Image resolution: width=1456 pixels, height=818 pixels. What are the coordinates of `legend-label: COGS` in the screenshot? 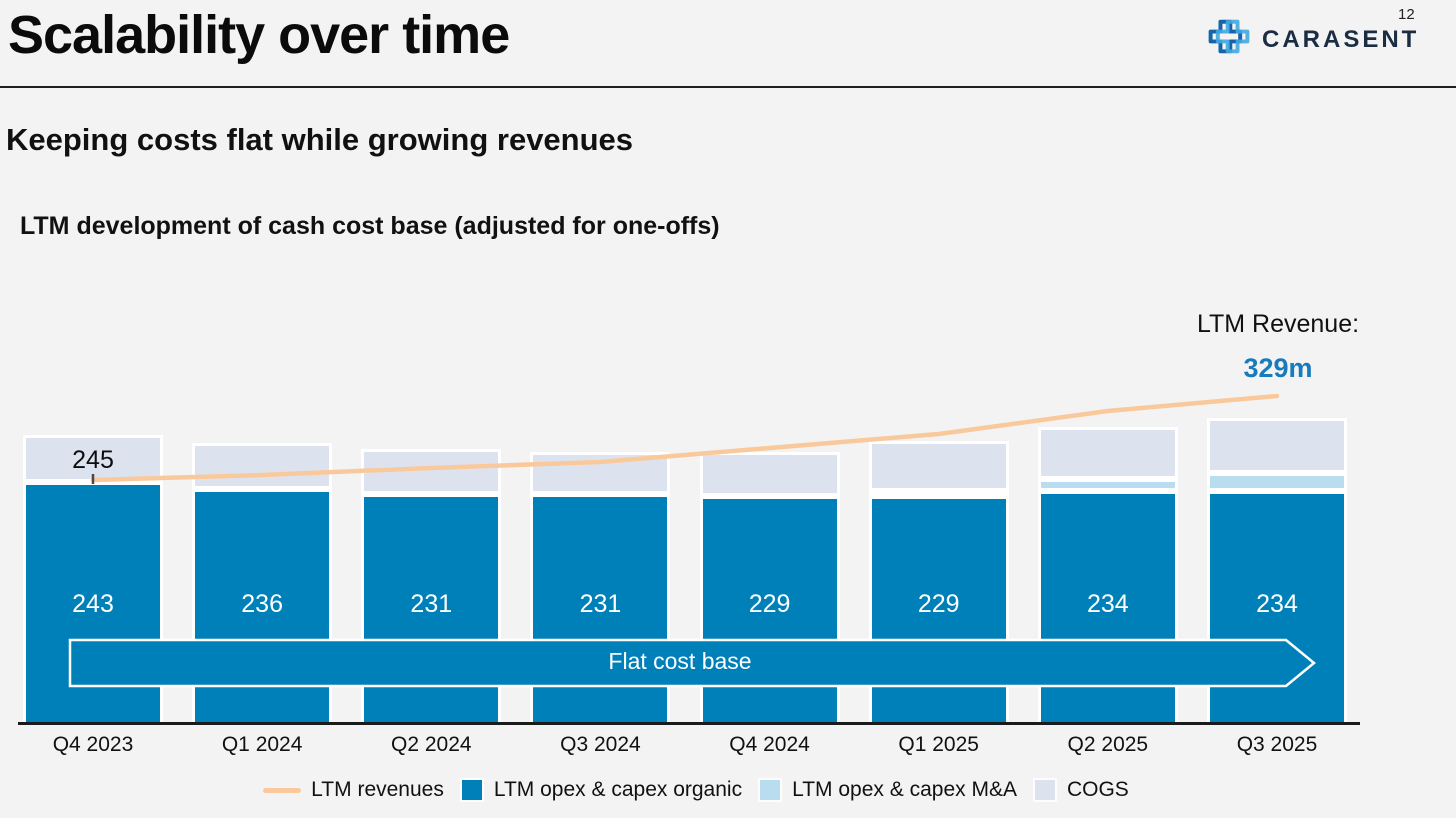 It's located at (1097, 789).